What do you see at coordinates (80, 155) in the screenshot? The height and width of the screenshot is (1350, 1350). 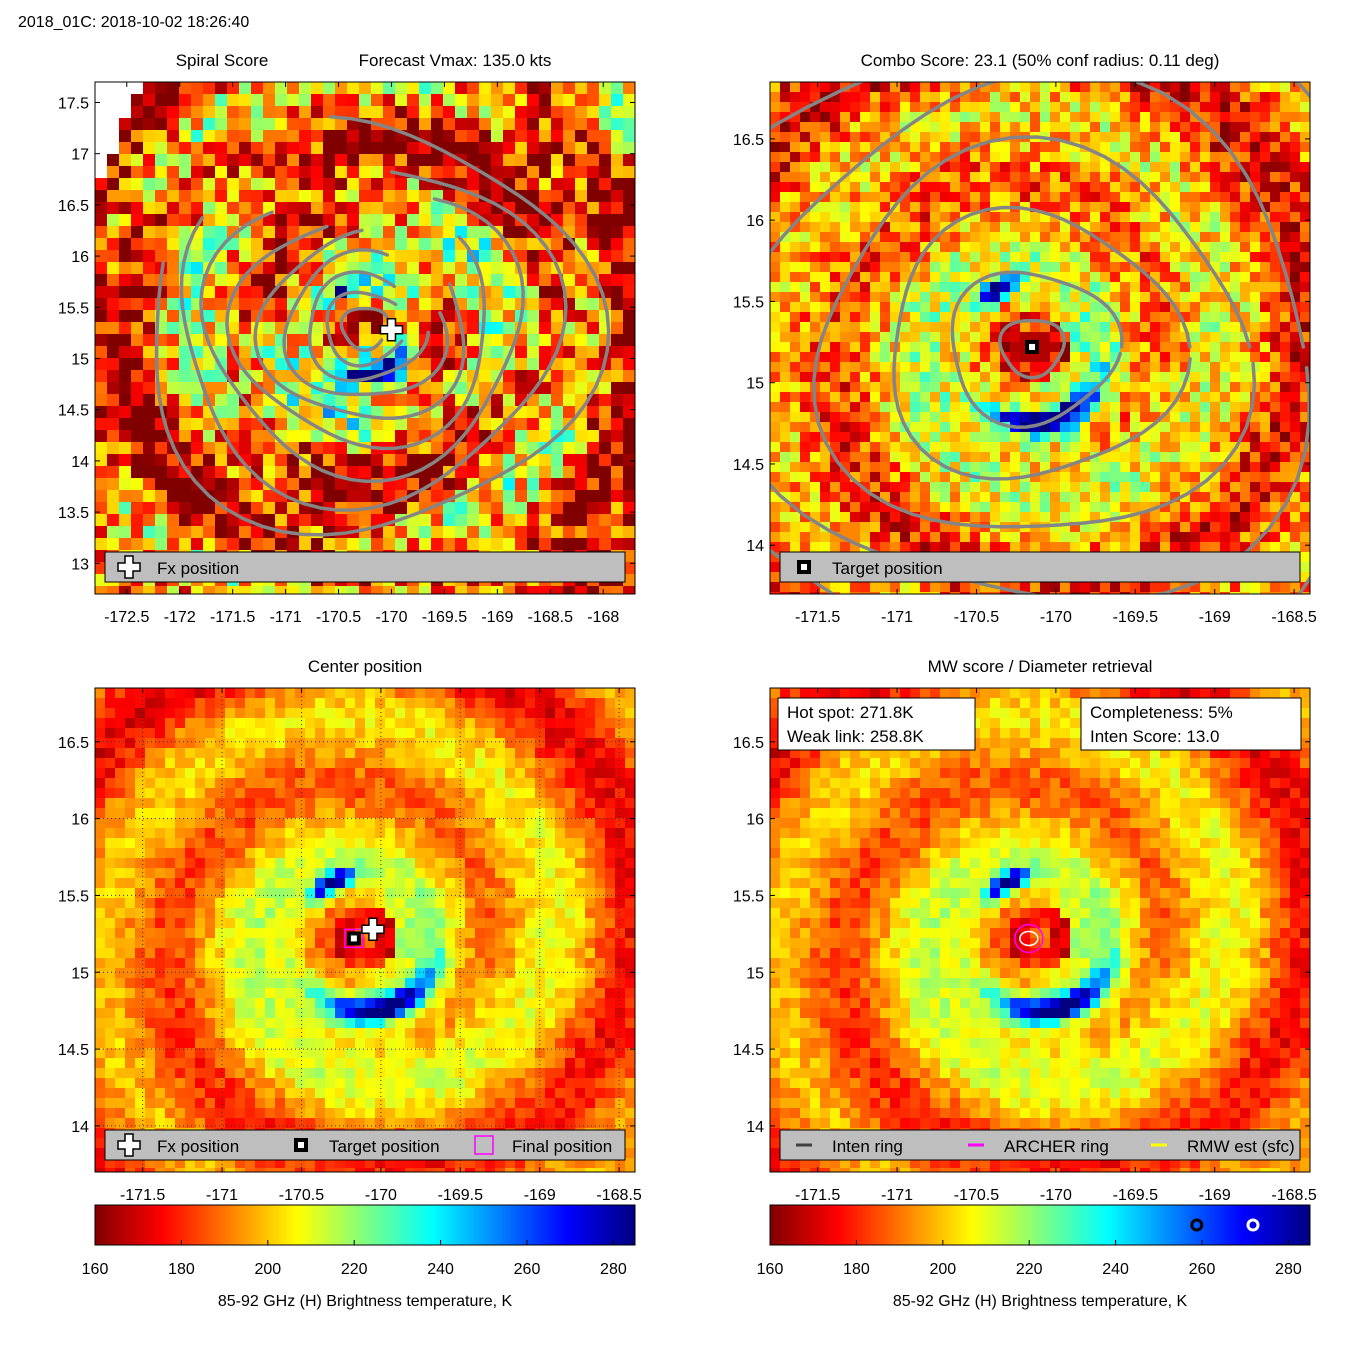 I see `y-tick-label: 17` at bounding box center [80, 155].